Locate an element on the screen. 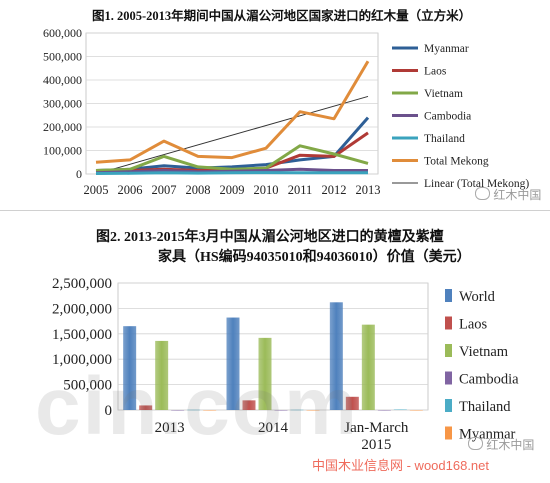 The width and height of the screenshot is (550, 483). chart-1-x-tick-label: 2007 is located at coordinates (164, 190).